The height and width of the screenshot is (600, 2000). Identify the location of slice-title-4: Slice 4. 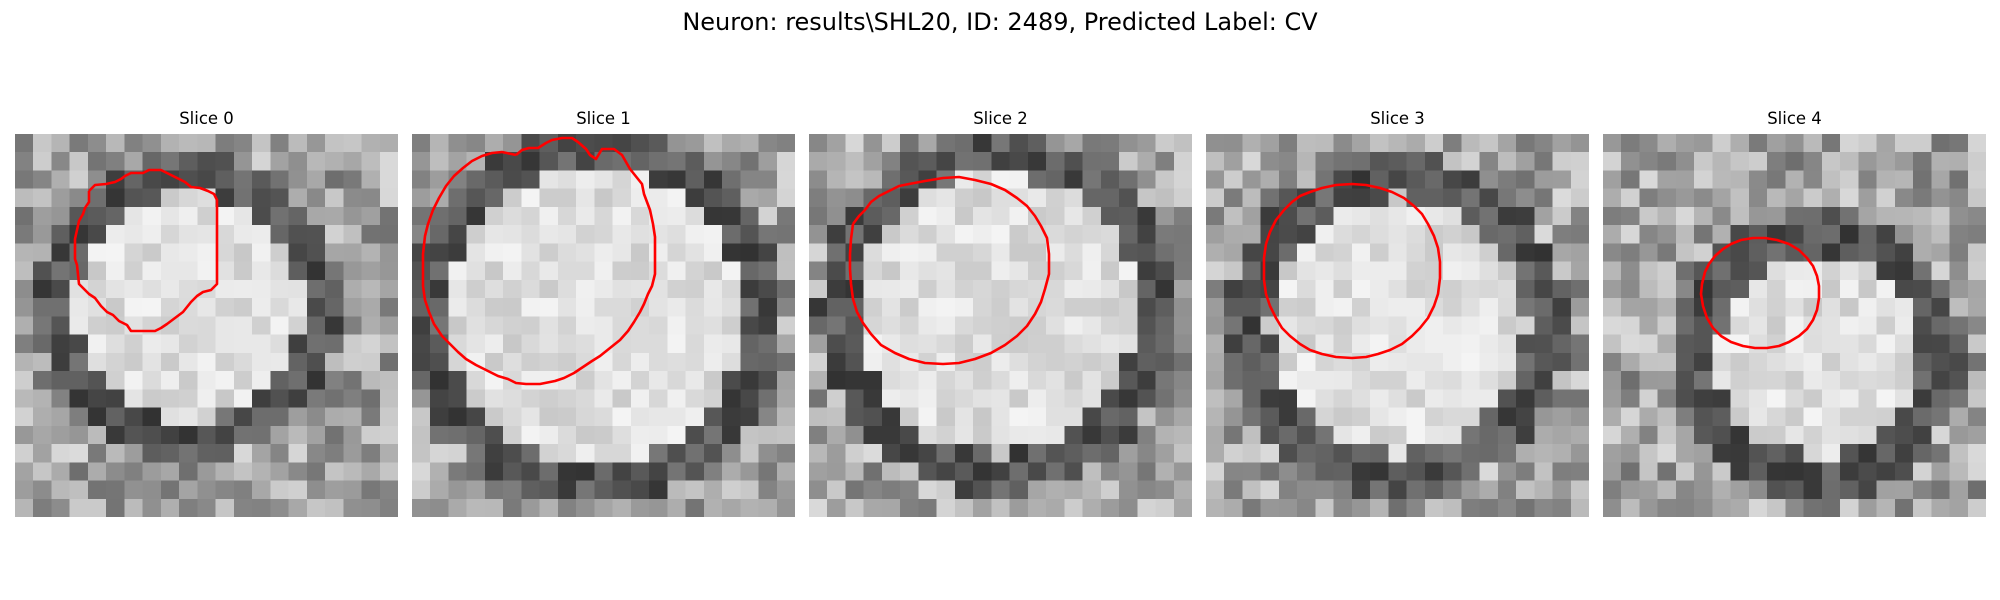
(1794, 118).